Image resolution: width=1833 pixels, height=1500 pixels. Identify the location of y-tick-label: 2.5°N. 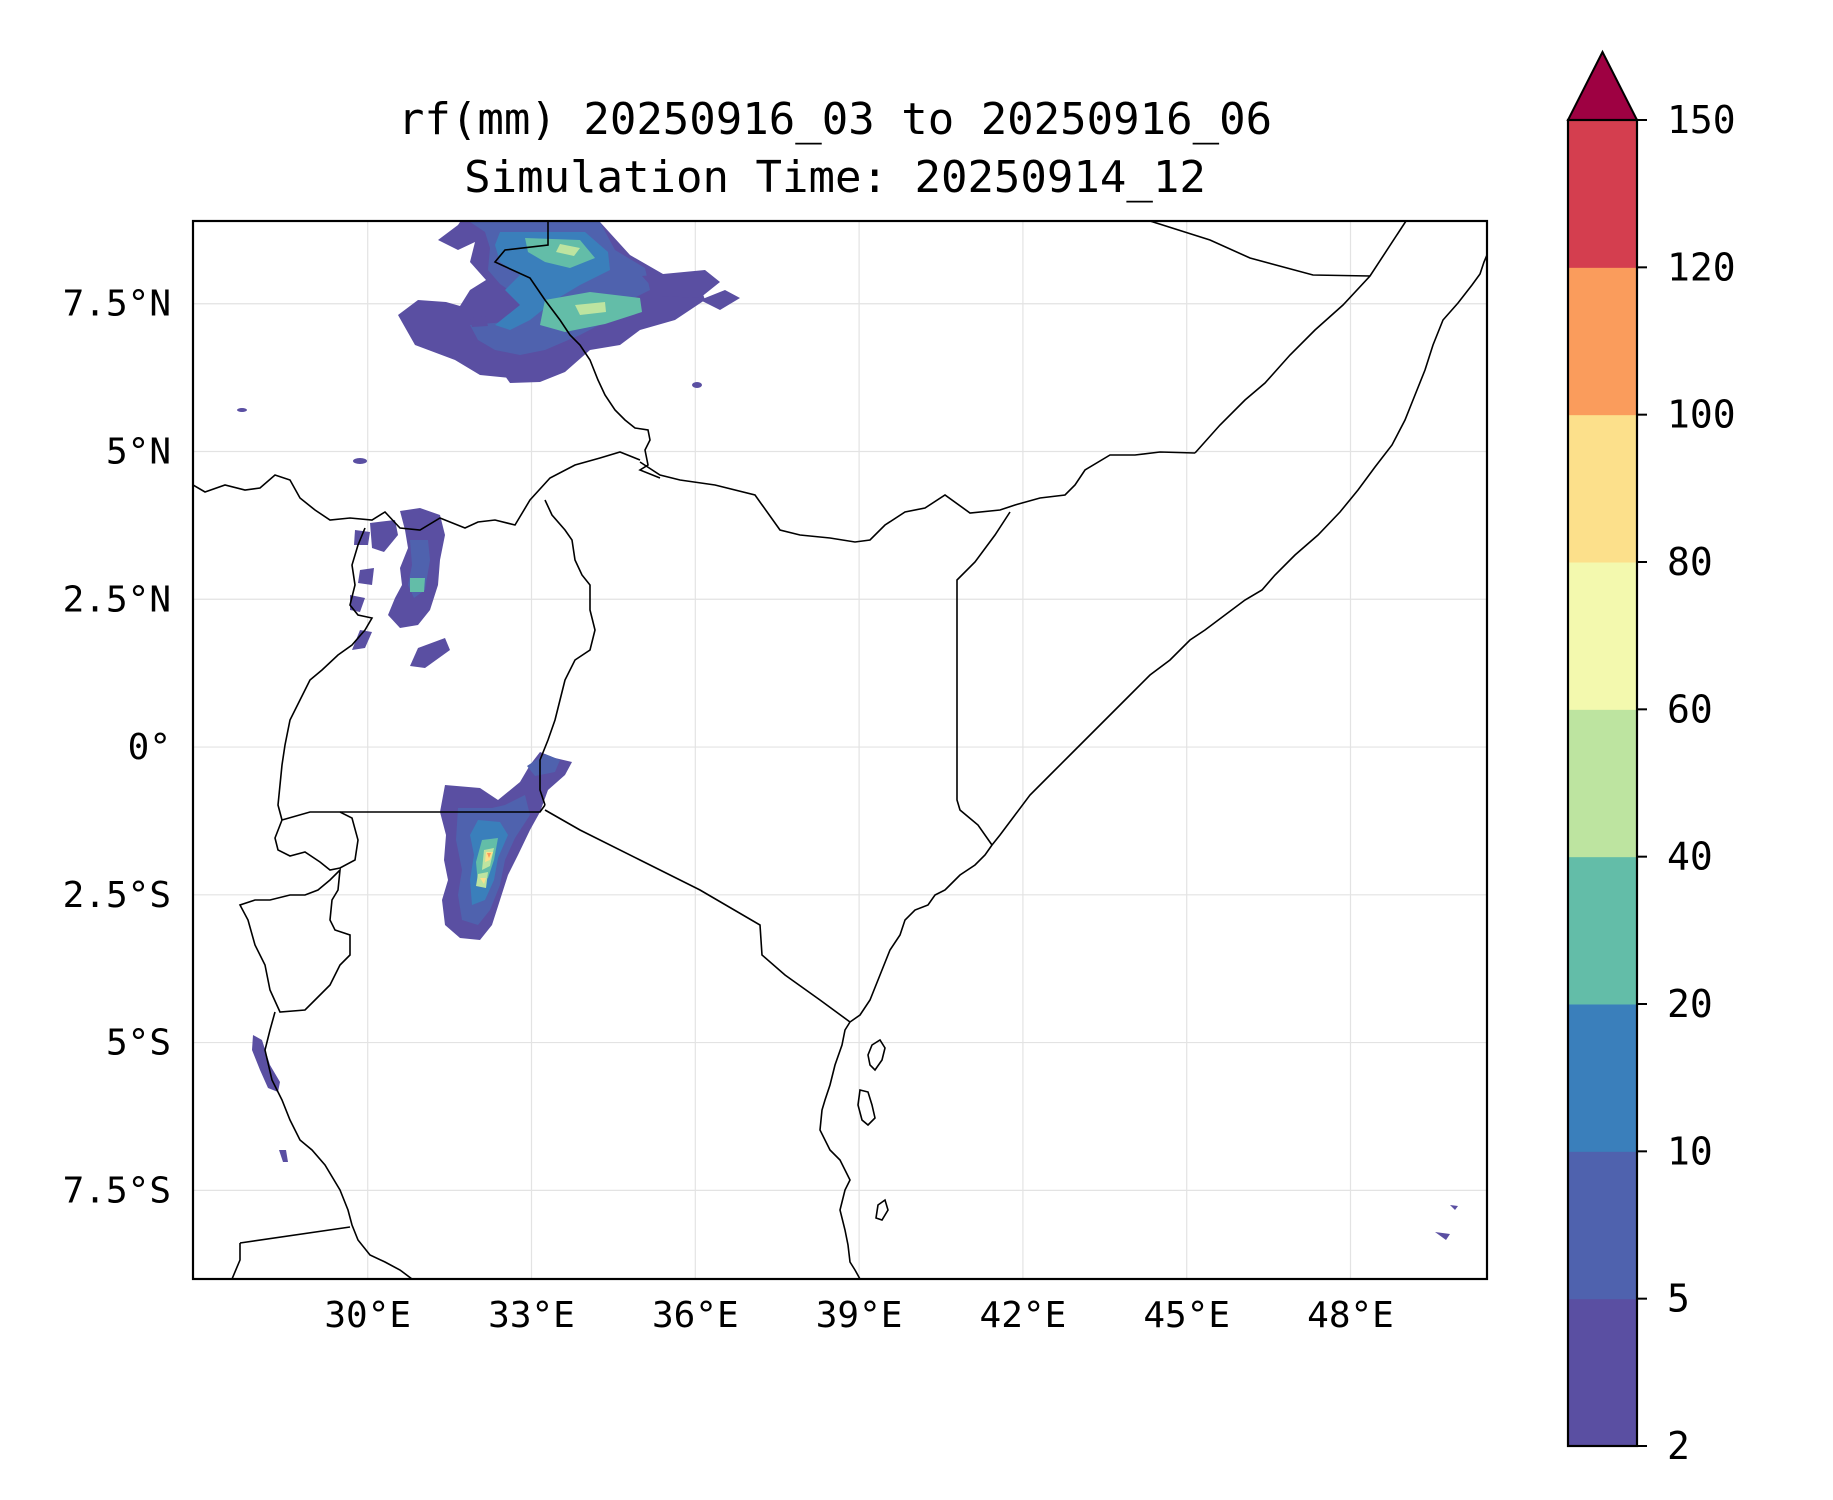
(117, 599).